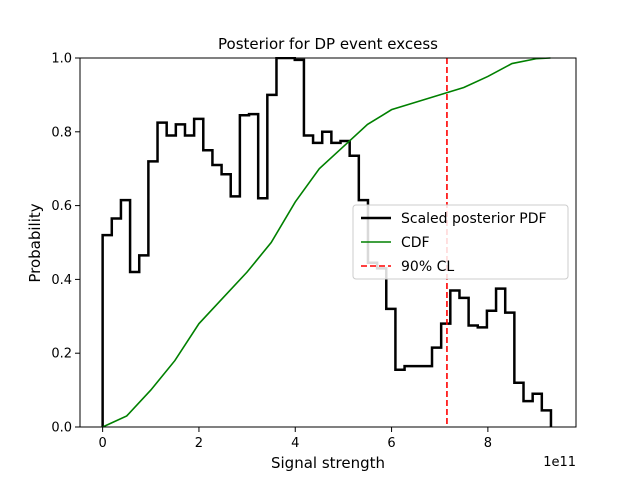 The width and height of the screenshot is (640, 480). Describe the element at coordinates (391, 443) in the screenshot. I see `x-tick-label: 6` at that location.